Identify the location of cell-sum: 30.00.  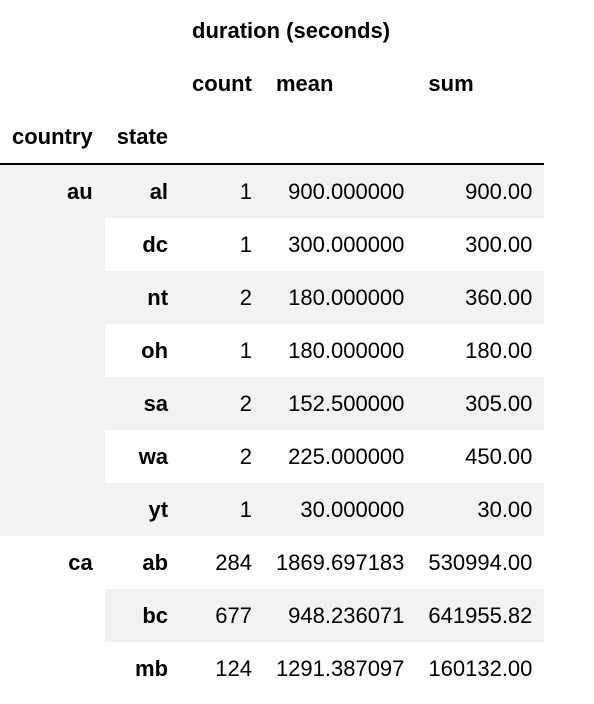
(480, 509).